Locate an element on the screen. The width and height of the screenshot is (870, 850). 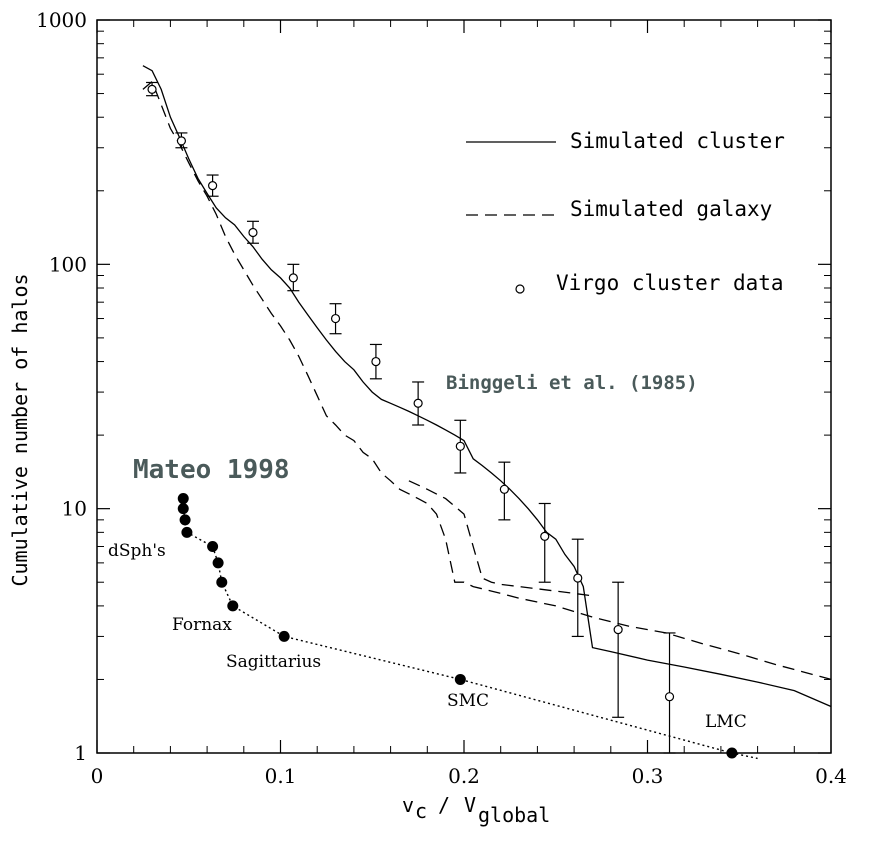
x-tick-label: 0.2 is located at coordinates (464, 776).